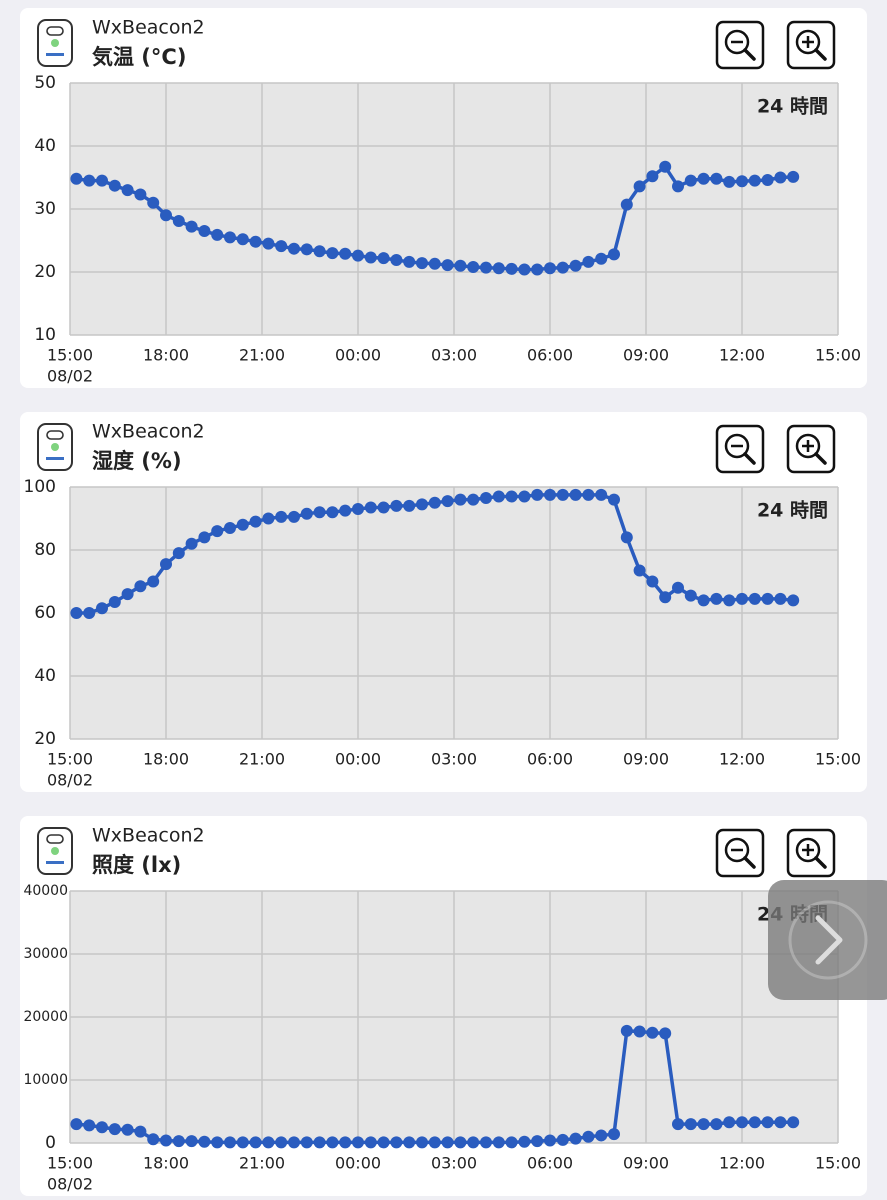 The image size is (887, 1200). I want to click on date-label: 08/02, so click(70, 1184).